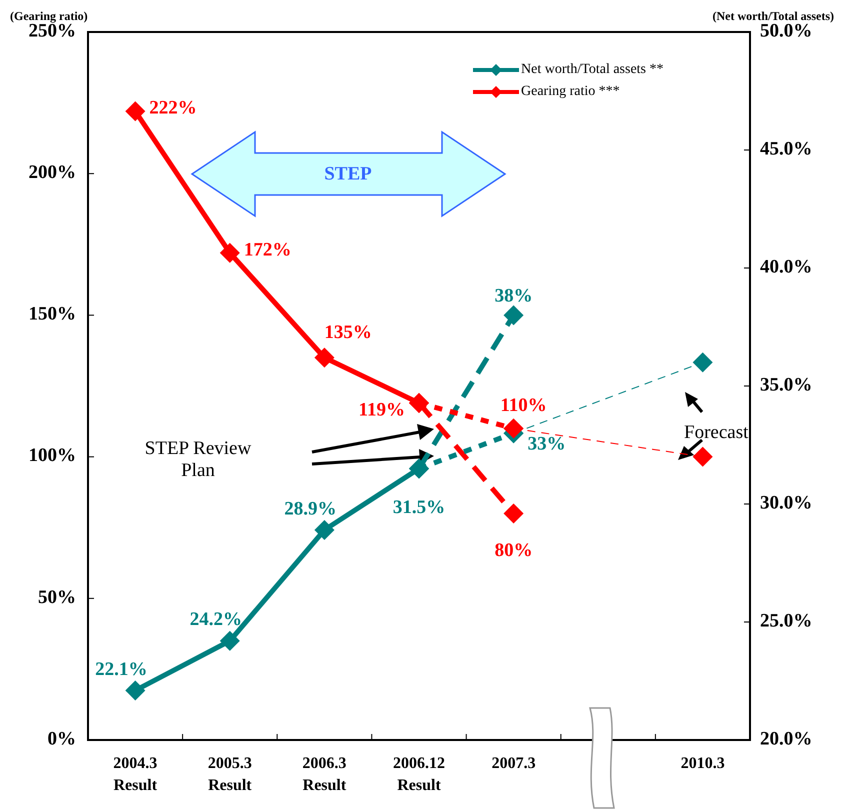 This screenshot has width=843, height=812. Describe the element at coordinates (49, 16) in the screenshot. I see `y-axis-title: (Gearing ratio)` at that location.